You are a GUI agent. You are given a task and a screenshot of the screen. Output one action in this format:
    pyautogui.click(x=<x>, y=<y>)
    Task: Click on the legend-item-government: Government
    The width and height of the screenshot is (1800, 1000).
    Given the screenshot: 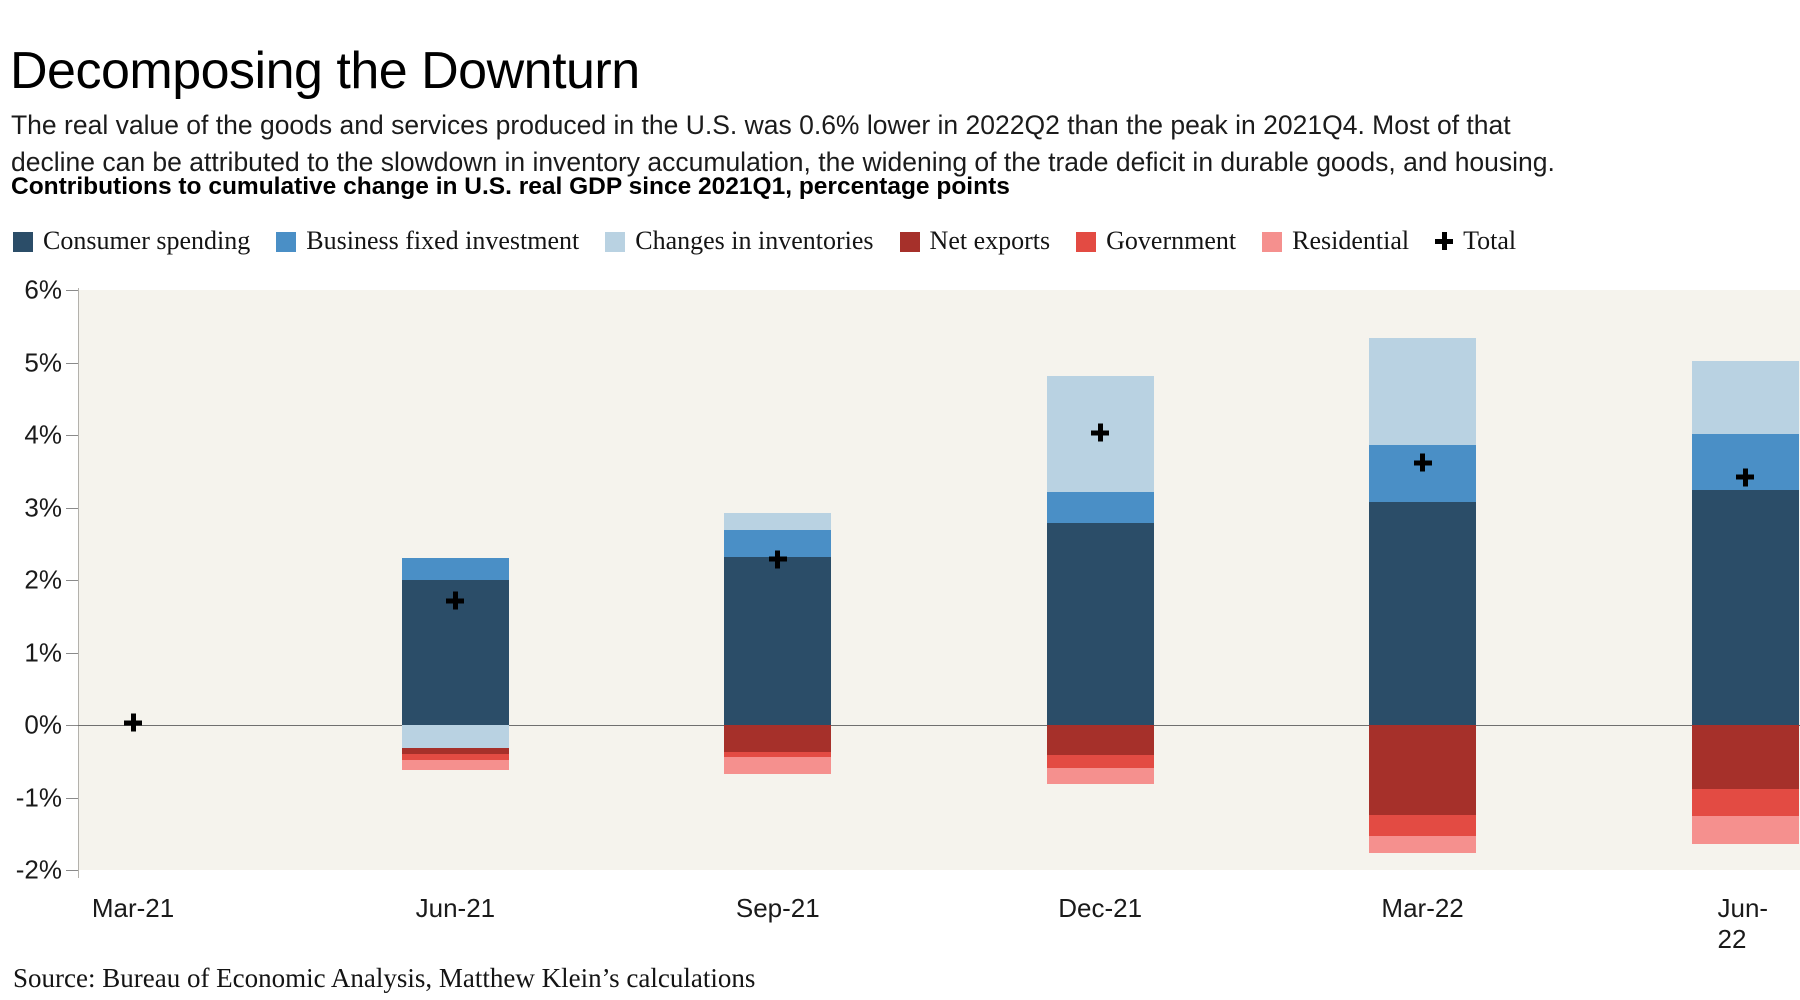 What is the action you would take?
    pyautogui.click(x=1156, y=241)
    